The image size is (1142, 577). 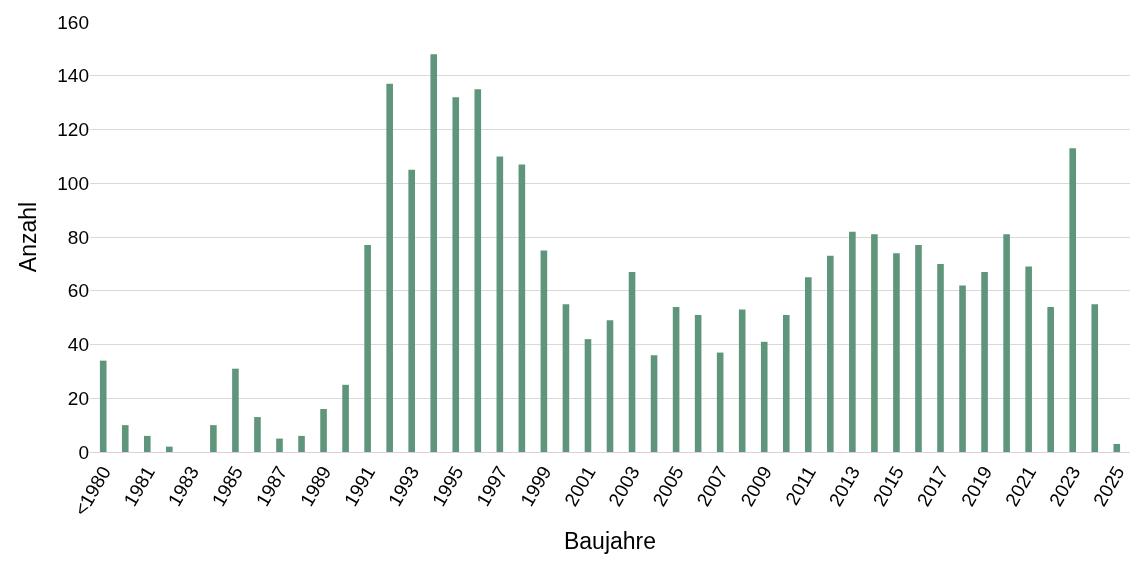 What do you see at coordinates (83, 452) in the screenshot?
I see `y-tick-label: 0` at bounding box center [83, 452].